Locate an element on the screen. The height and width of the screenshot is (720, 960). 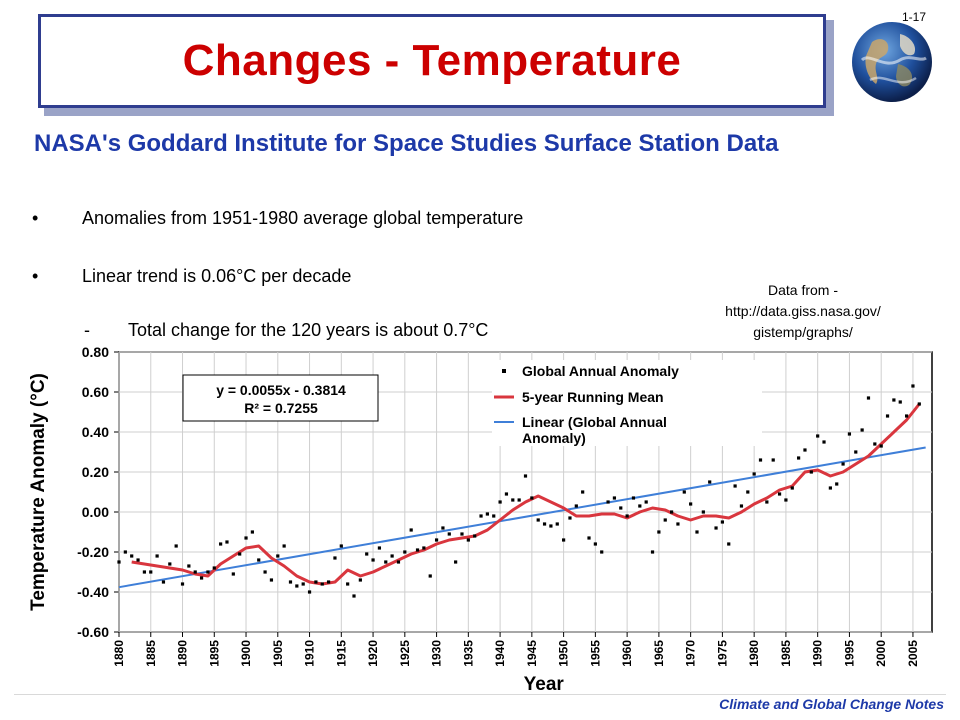
x-tick-label: 1915 is located at coordinates (341, 653).